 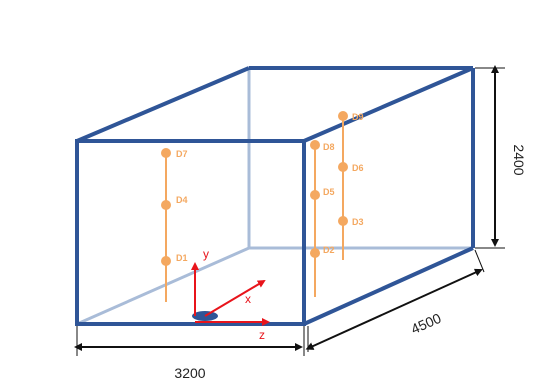 I want to click on sensor-d9-label: D9, so click(x=358, y=117).